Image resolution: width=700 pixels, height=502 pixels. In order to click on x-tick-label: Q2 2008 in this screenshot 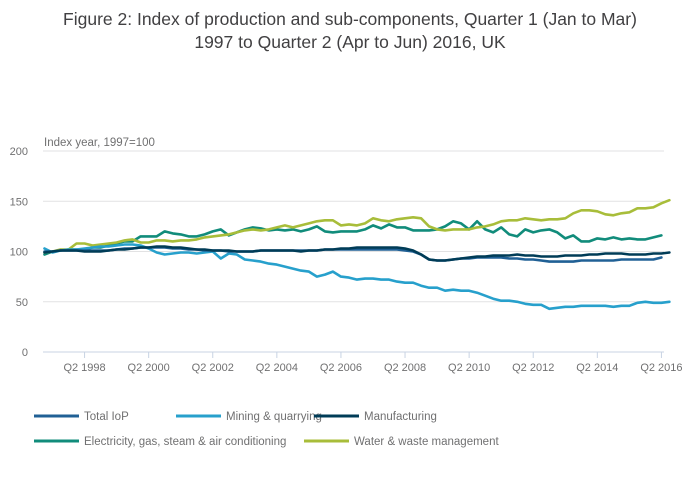, I will do `click(405, 368)`.